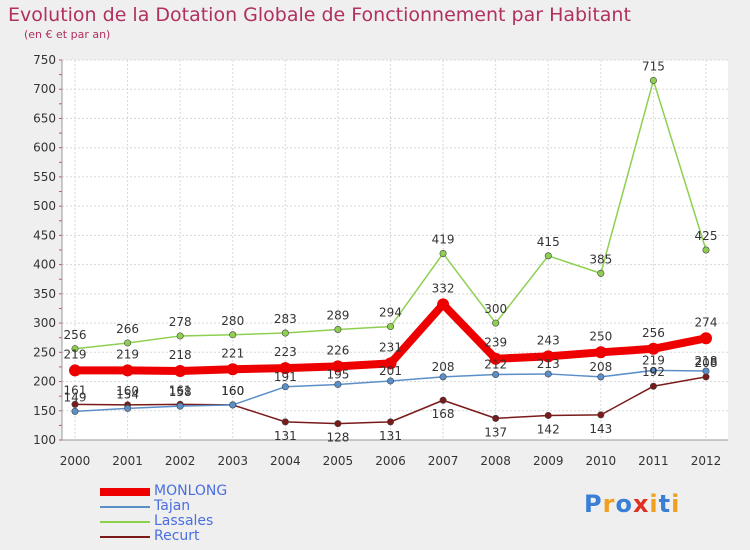 This screenshot has height=550, width=750. What do you see at coordinates (548, 429) in the screenshot?
I see `data-label-recurt: 142` at bounding box center [548, 429].